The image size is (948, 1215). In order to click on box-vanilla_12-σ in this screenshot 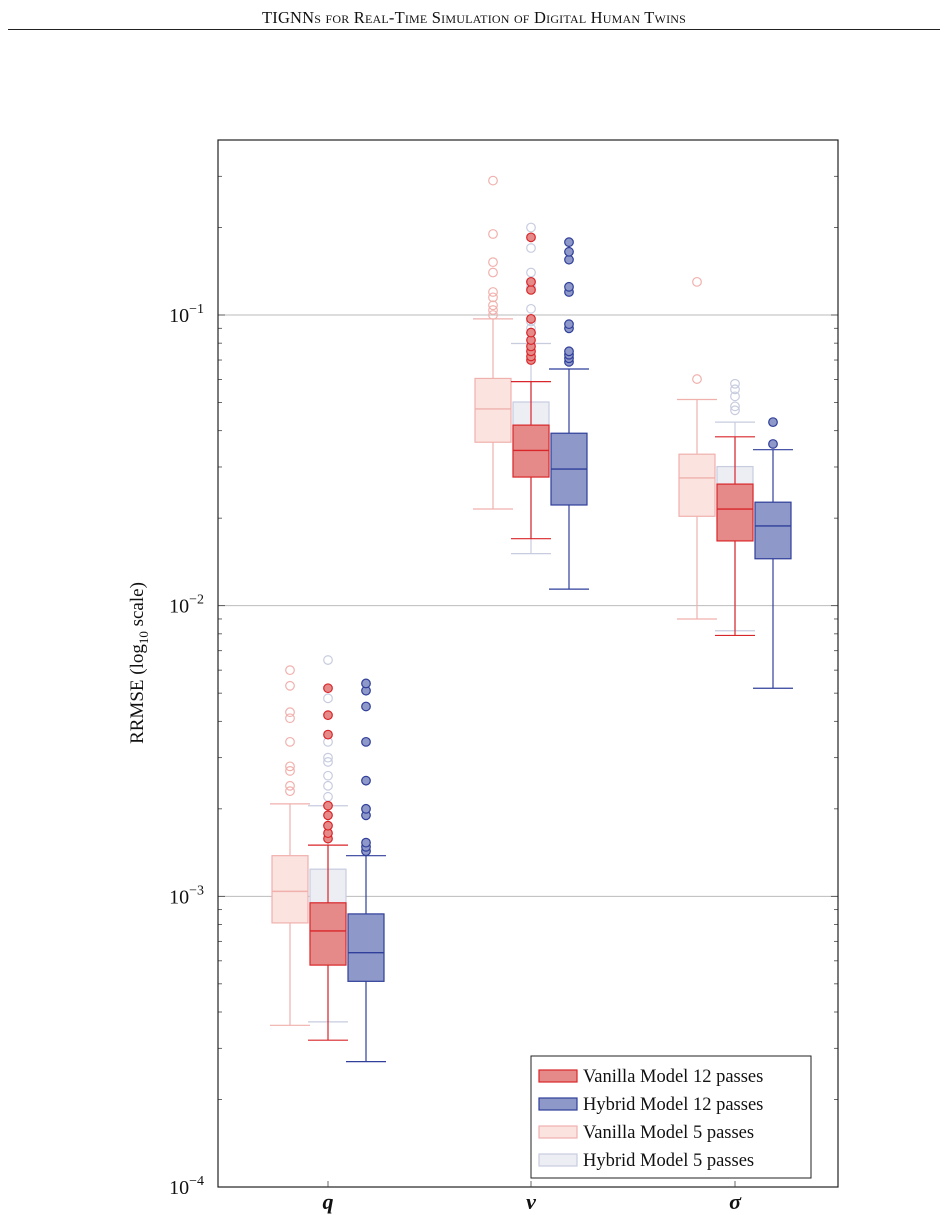, I will do `click(735, 536)`.